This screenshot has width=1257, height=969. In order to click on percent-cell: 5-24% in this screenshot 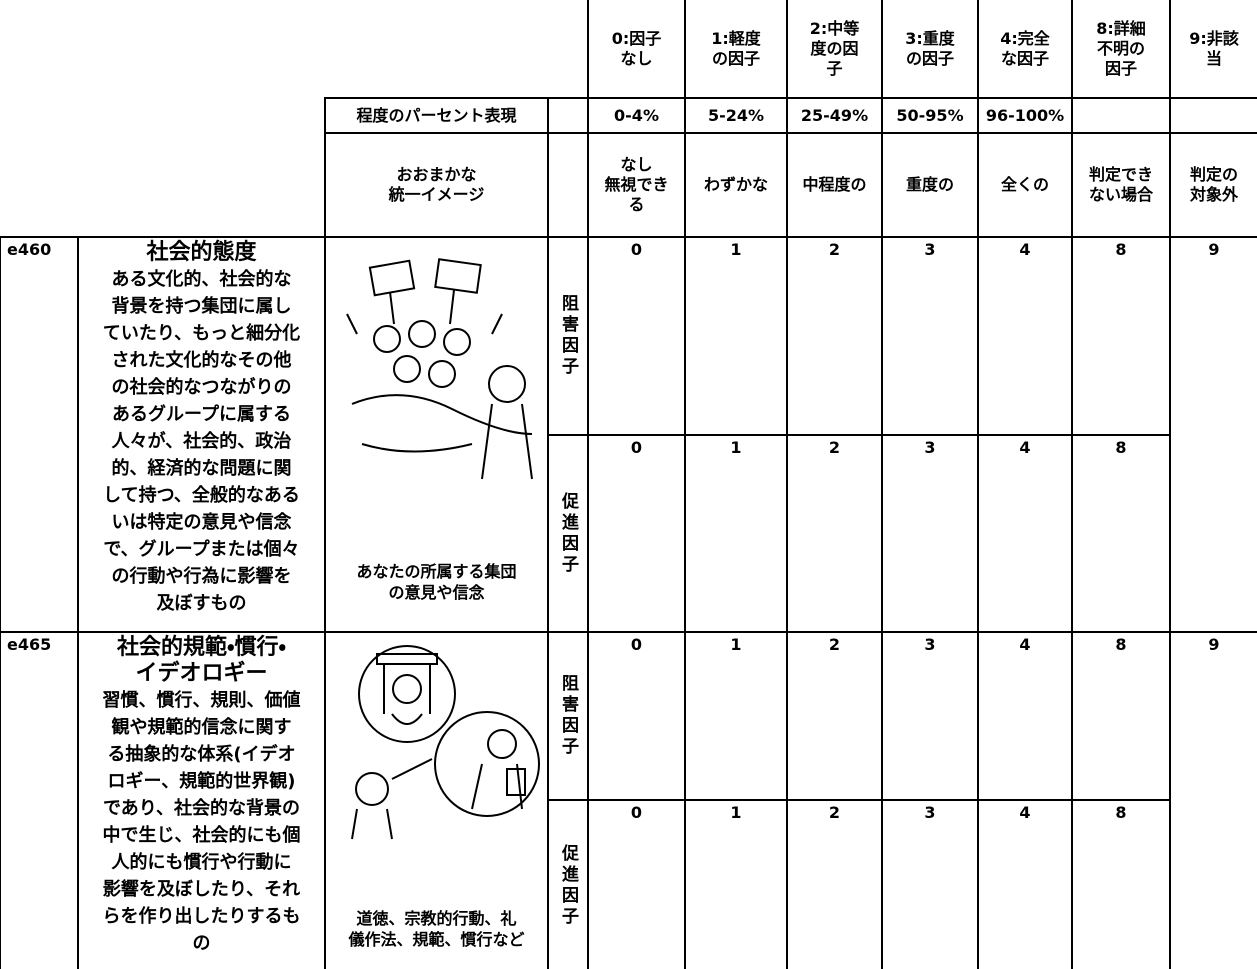, I will do `click(736, 115)`.